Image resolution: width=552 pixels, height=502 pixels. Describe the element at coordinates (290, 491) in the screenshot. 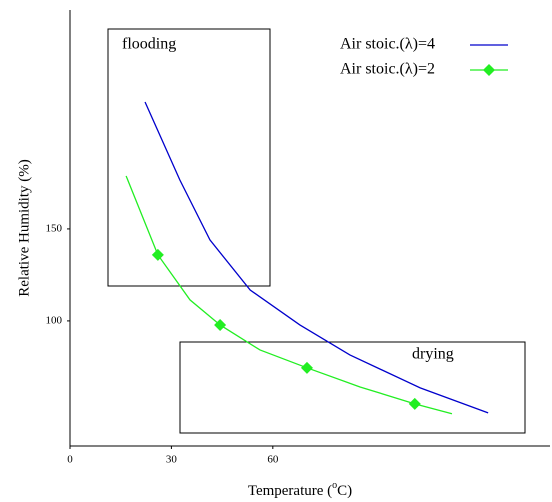

I see `x-label-part: Temperature (` at that location.